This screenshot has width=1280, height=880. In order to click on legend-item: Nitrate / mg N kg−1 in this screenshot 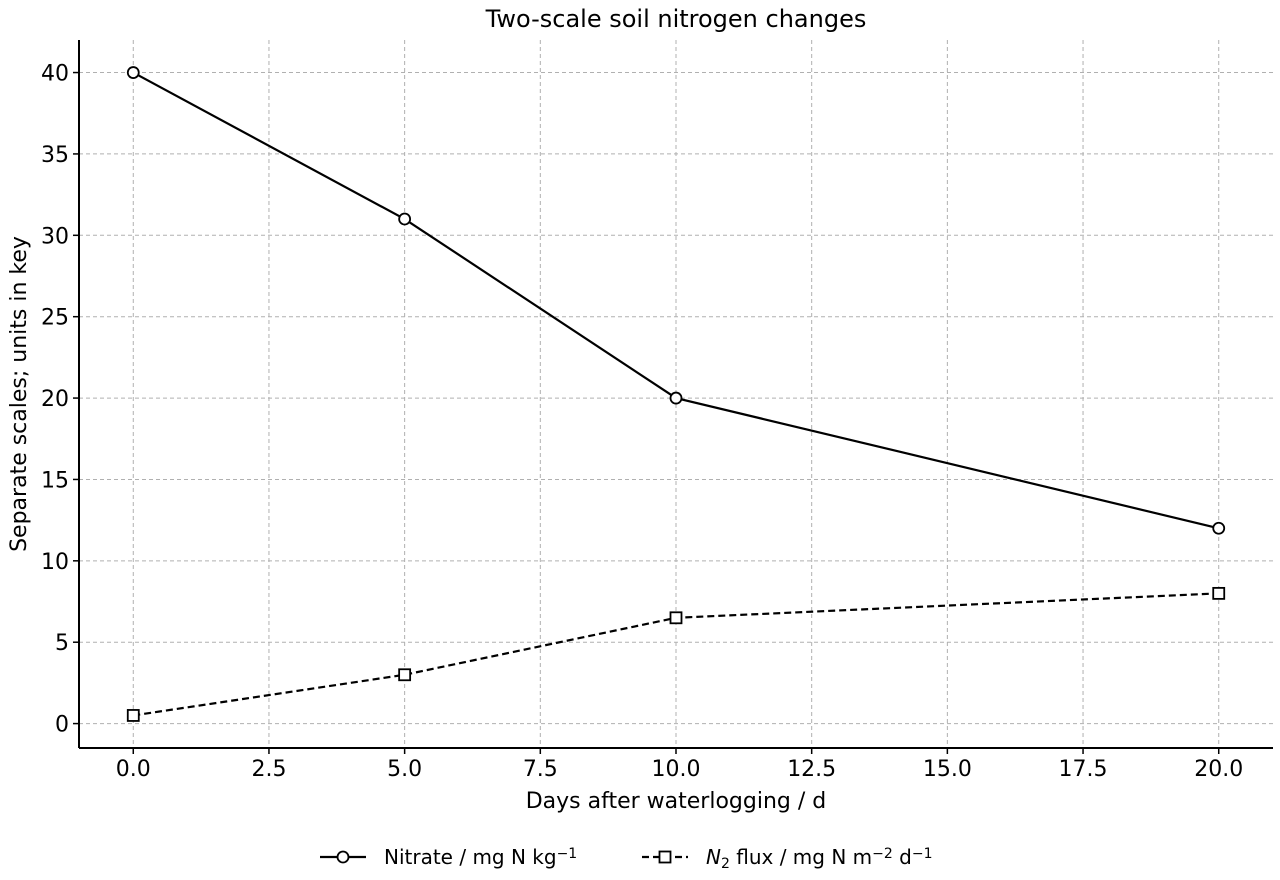, I will do `click(448, 857)`.